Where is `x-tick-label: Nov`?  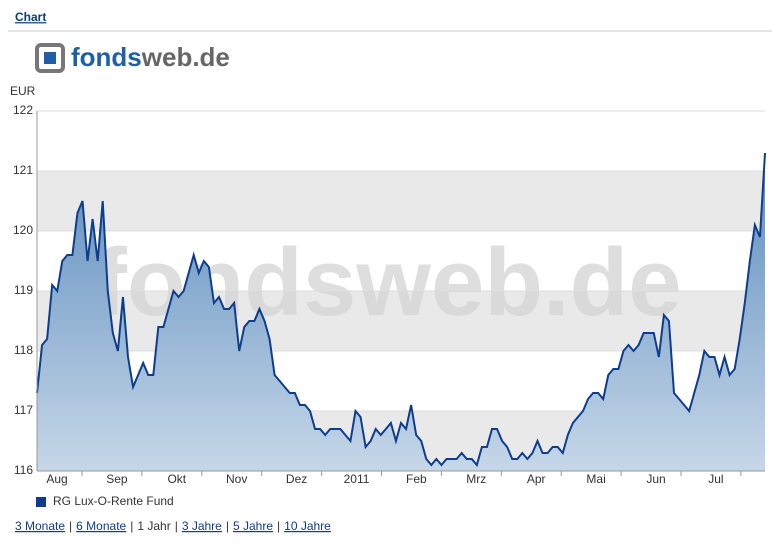 x-tick-label: Nov is located at coordinates (236, 479).